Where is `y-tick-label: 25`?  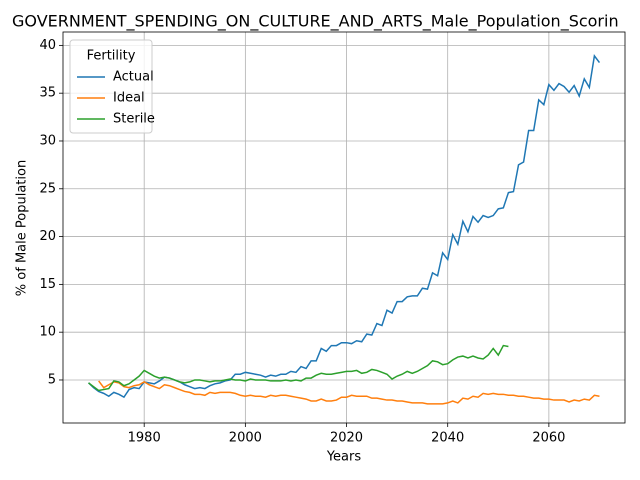 y-tick-label: 25 is located at coordinates (47, 188).